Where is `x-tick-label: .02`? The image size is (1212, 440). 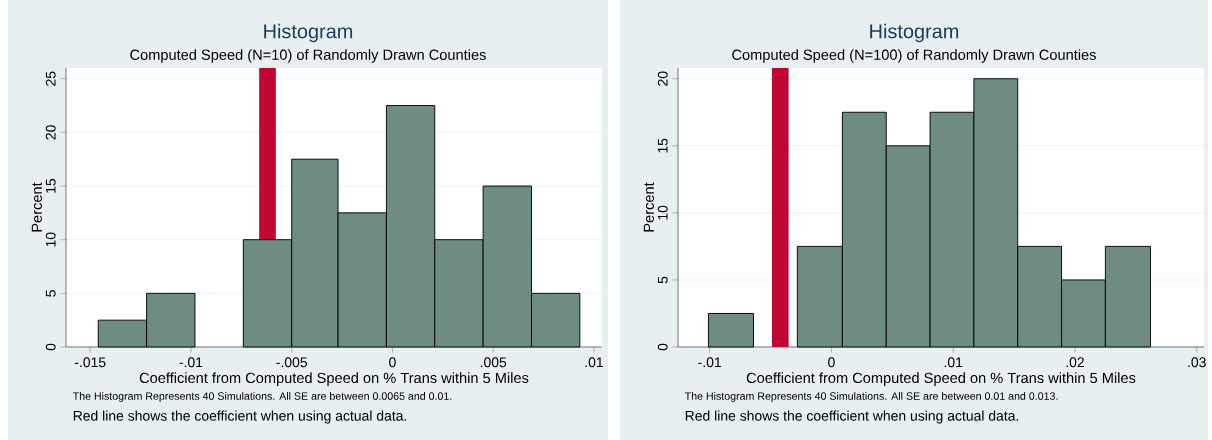
x-tick-label: .02 is located at coordinates (1075, 362).